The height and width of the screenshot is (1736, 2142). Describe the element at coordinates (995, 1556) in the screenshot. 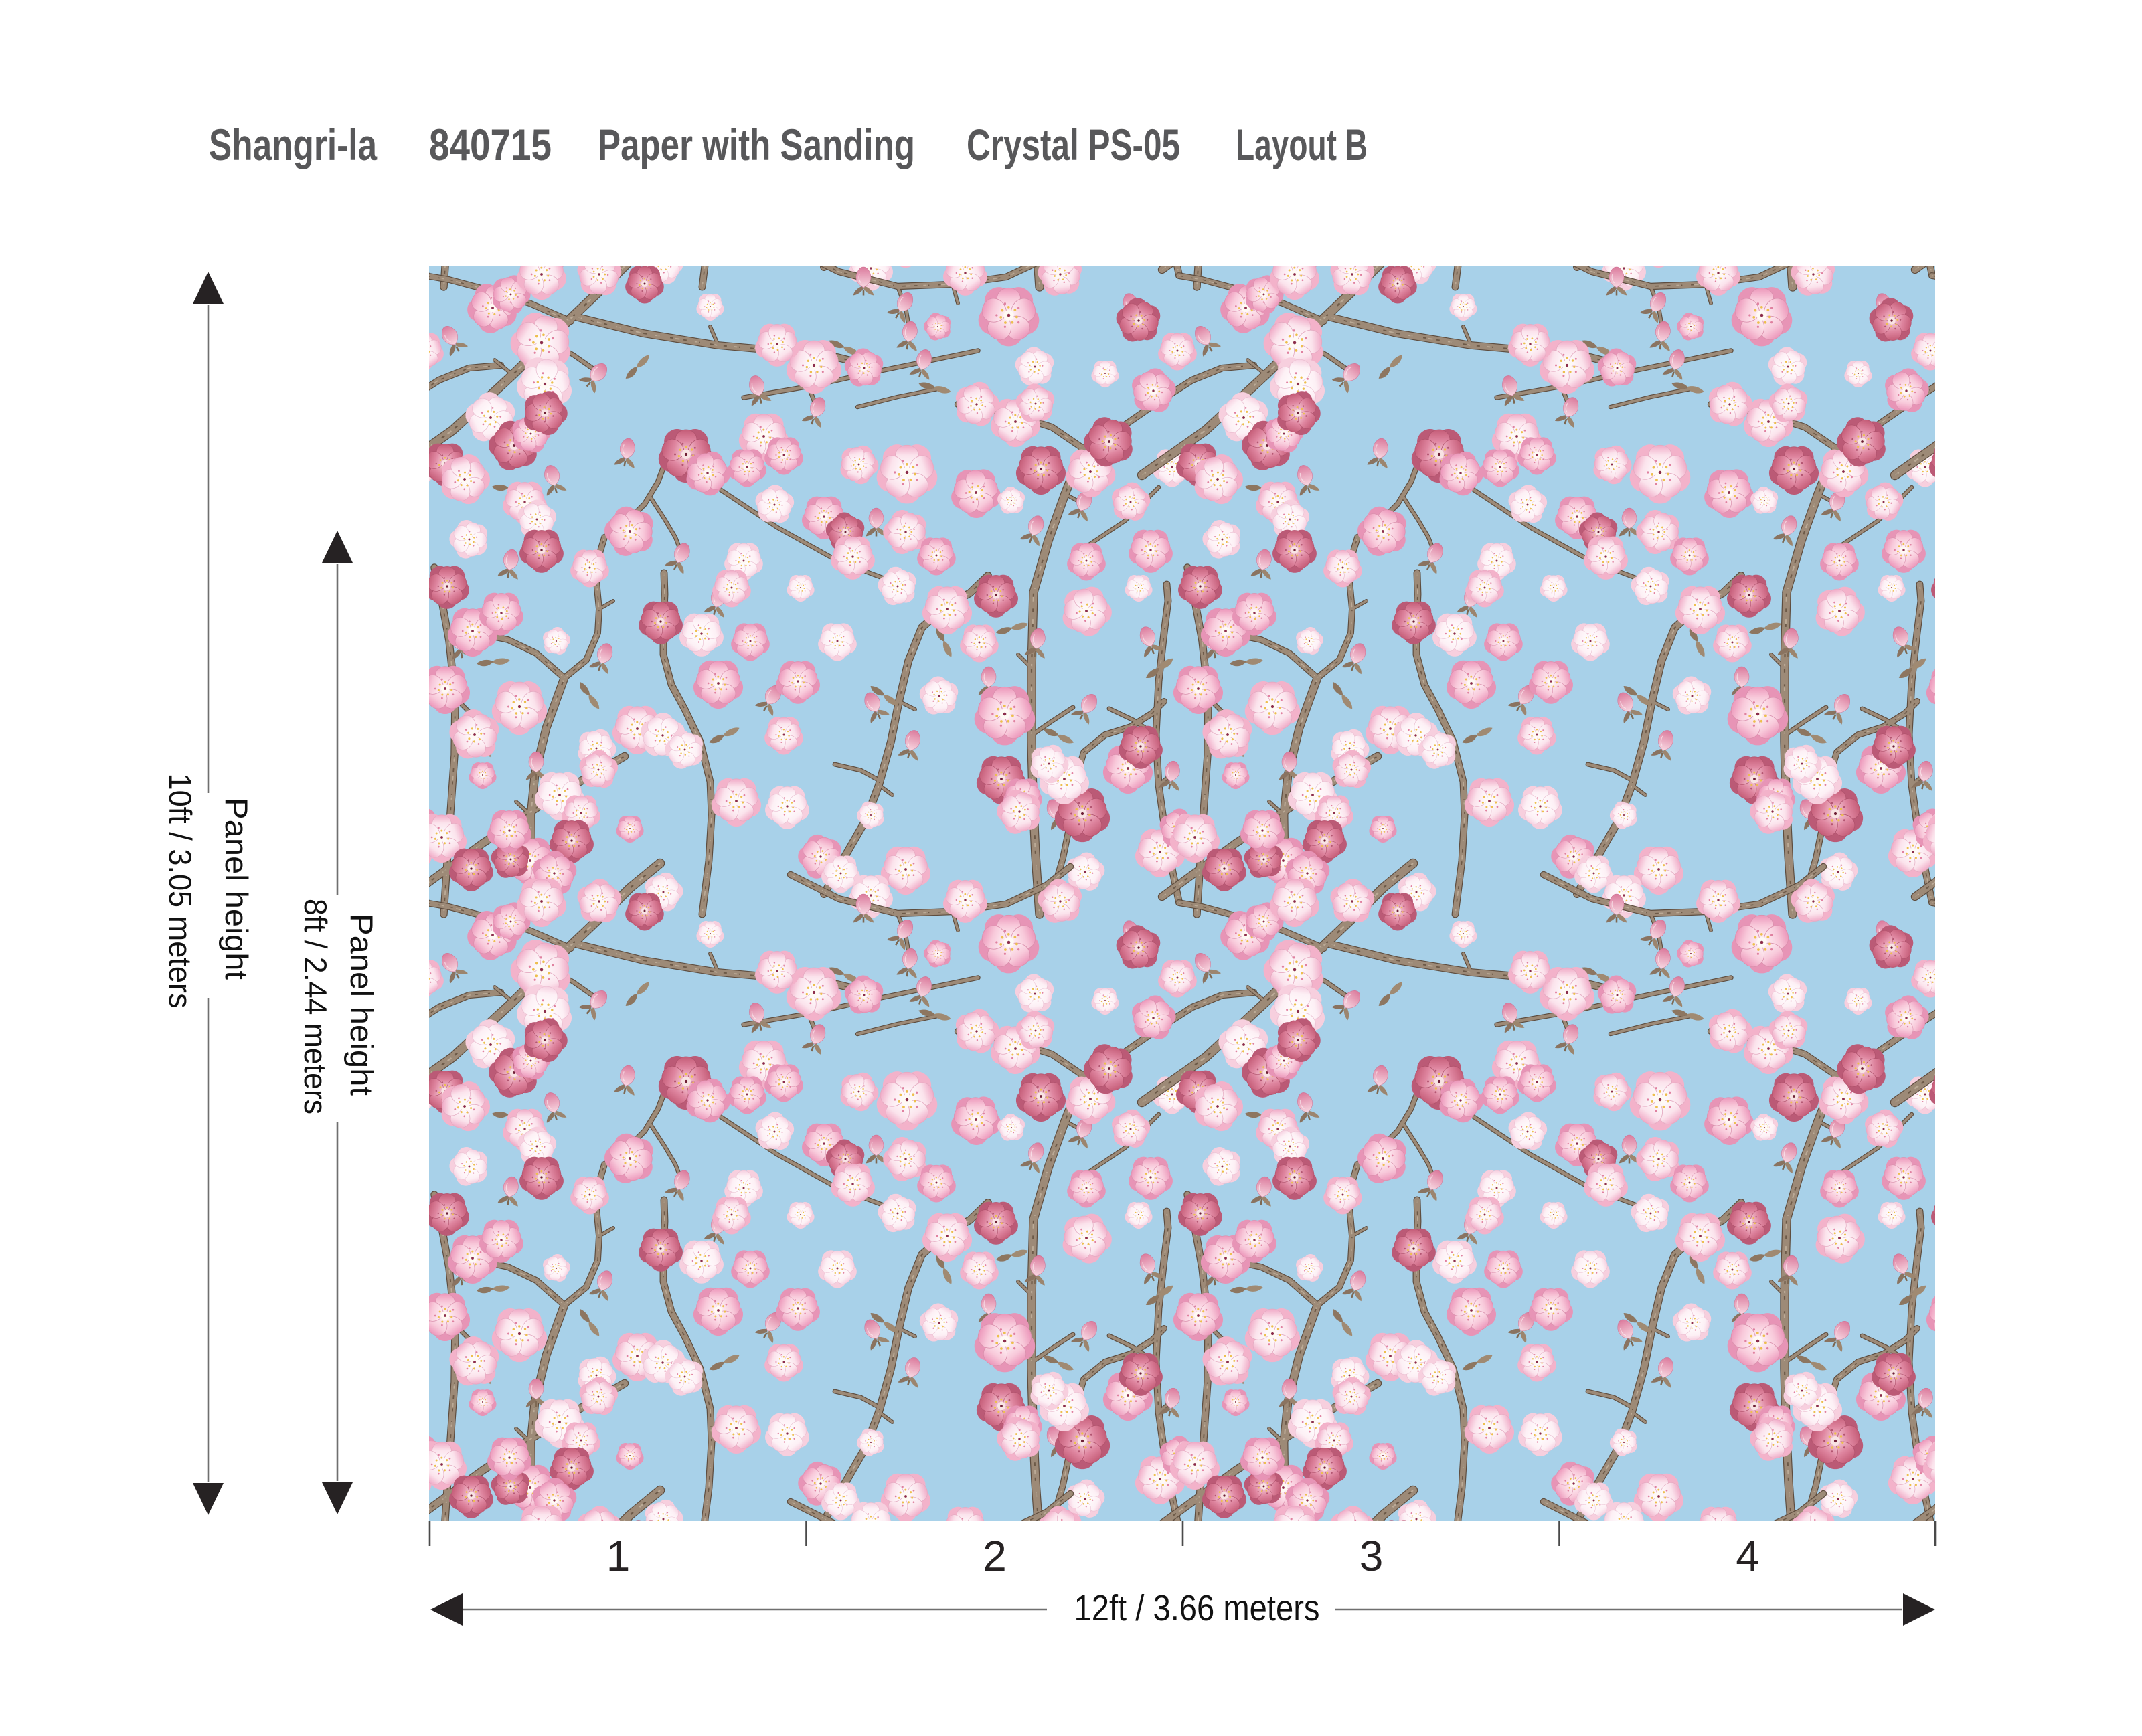

I see `svg-text: 2` at that location.